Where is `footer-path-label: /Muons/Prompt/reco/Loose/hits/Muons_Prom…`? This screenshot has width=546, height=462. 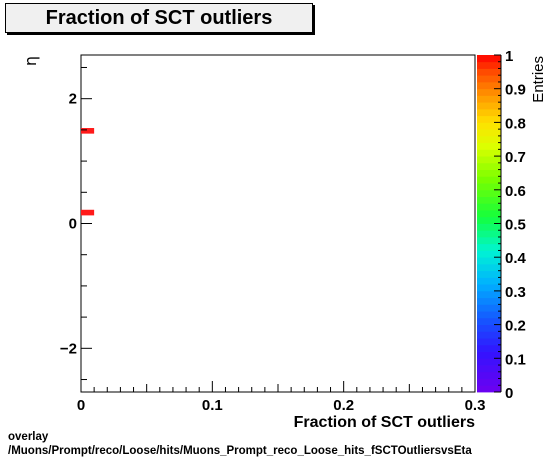 footer-path-label: /Muons/Prompt/reco/Loose/hits/Muons_Prom… is located at coordinates (240, 451).